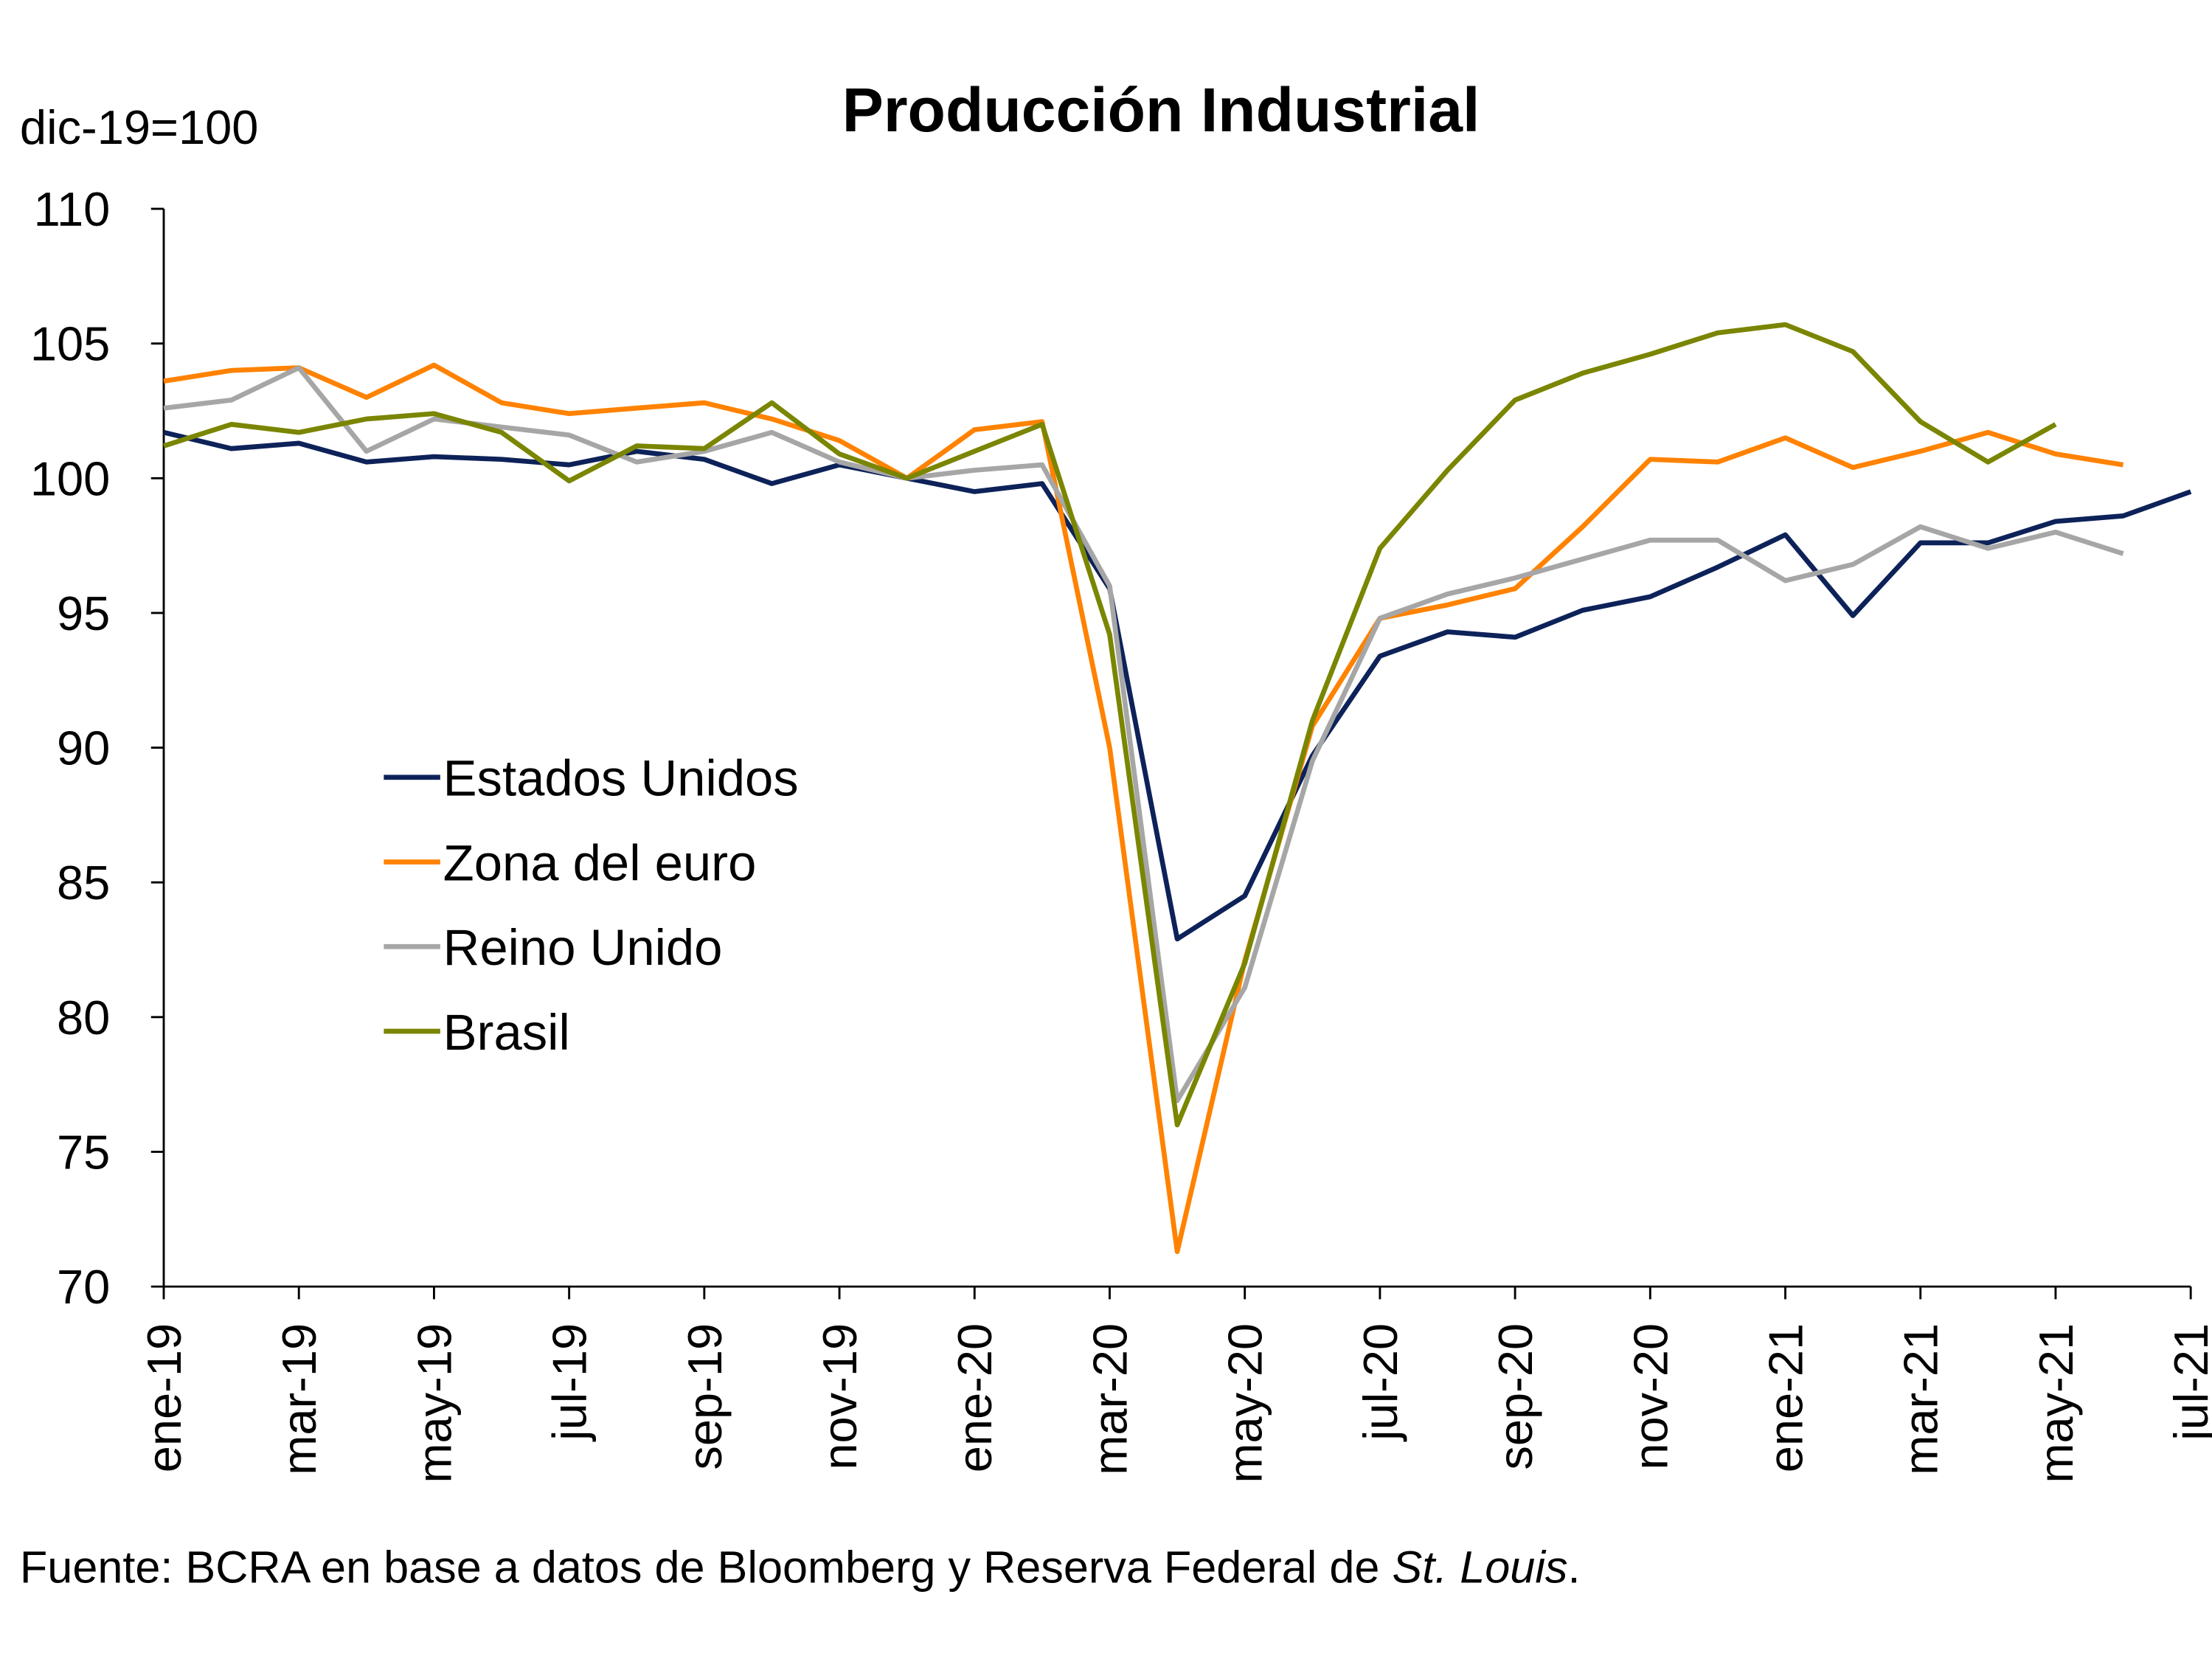 The width and height of the screenshot is (2212, 1659). I want to click on legend-label: Brasil, so click(507, 1033).